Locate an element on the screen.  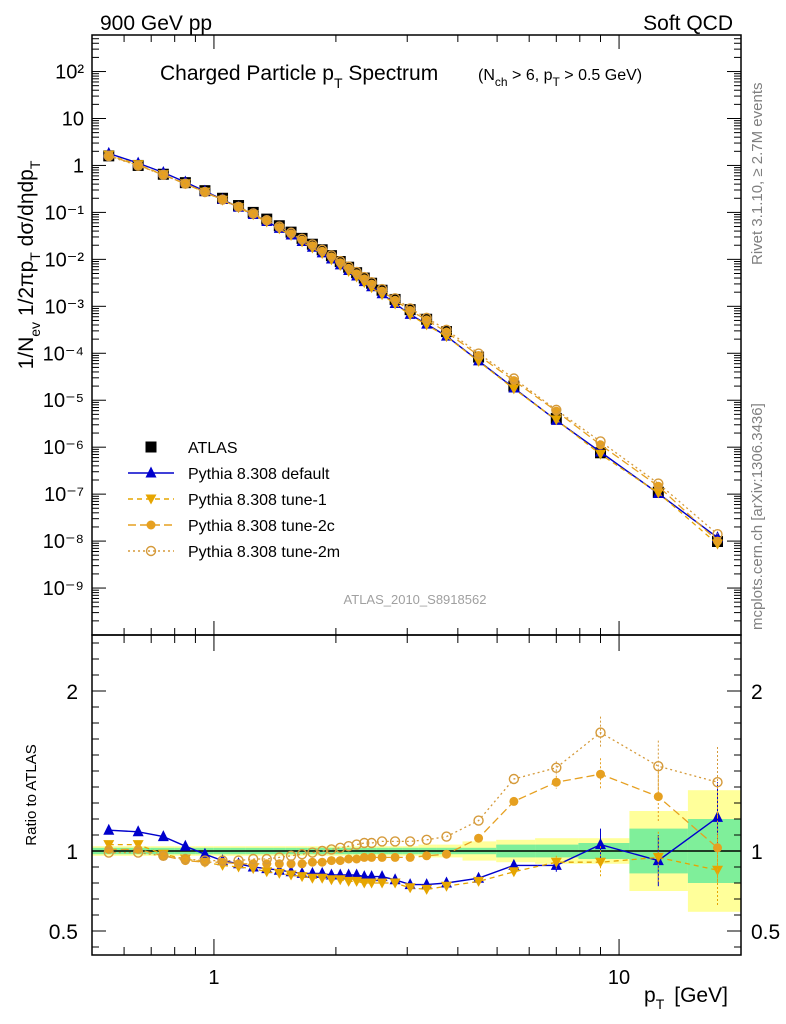
ratio-series-layer is located at coordinates (413, 811).